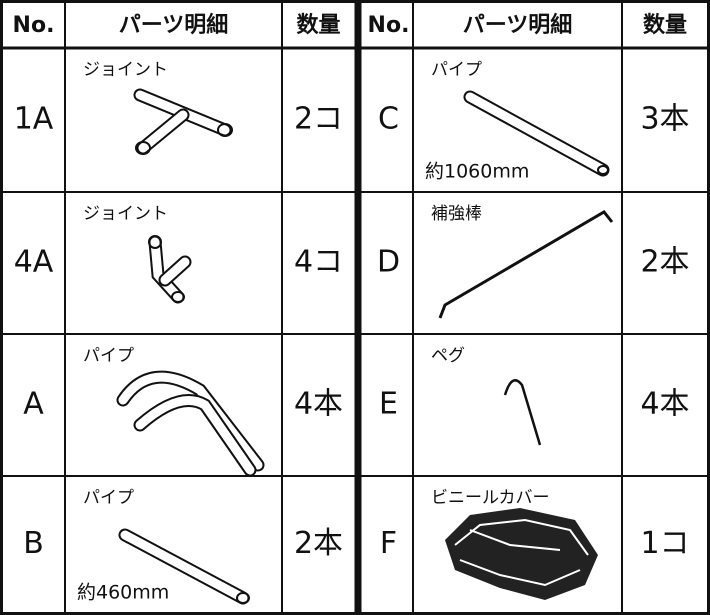  What do you see at coordinates (123, 593) in the screenshot?
I see `part-size: 約460mm` at bounding box center [123, 593].